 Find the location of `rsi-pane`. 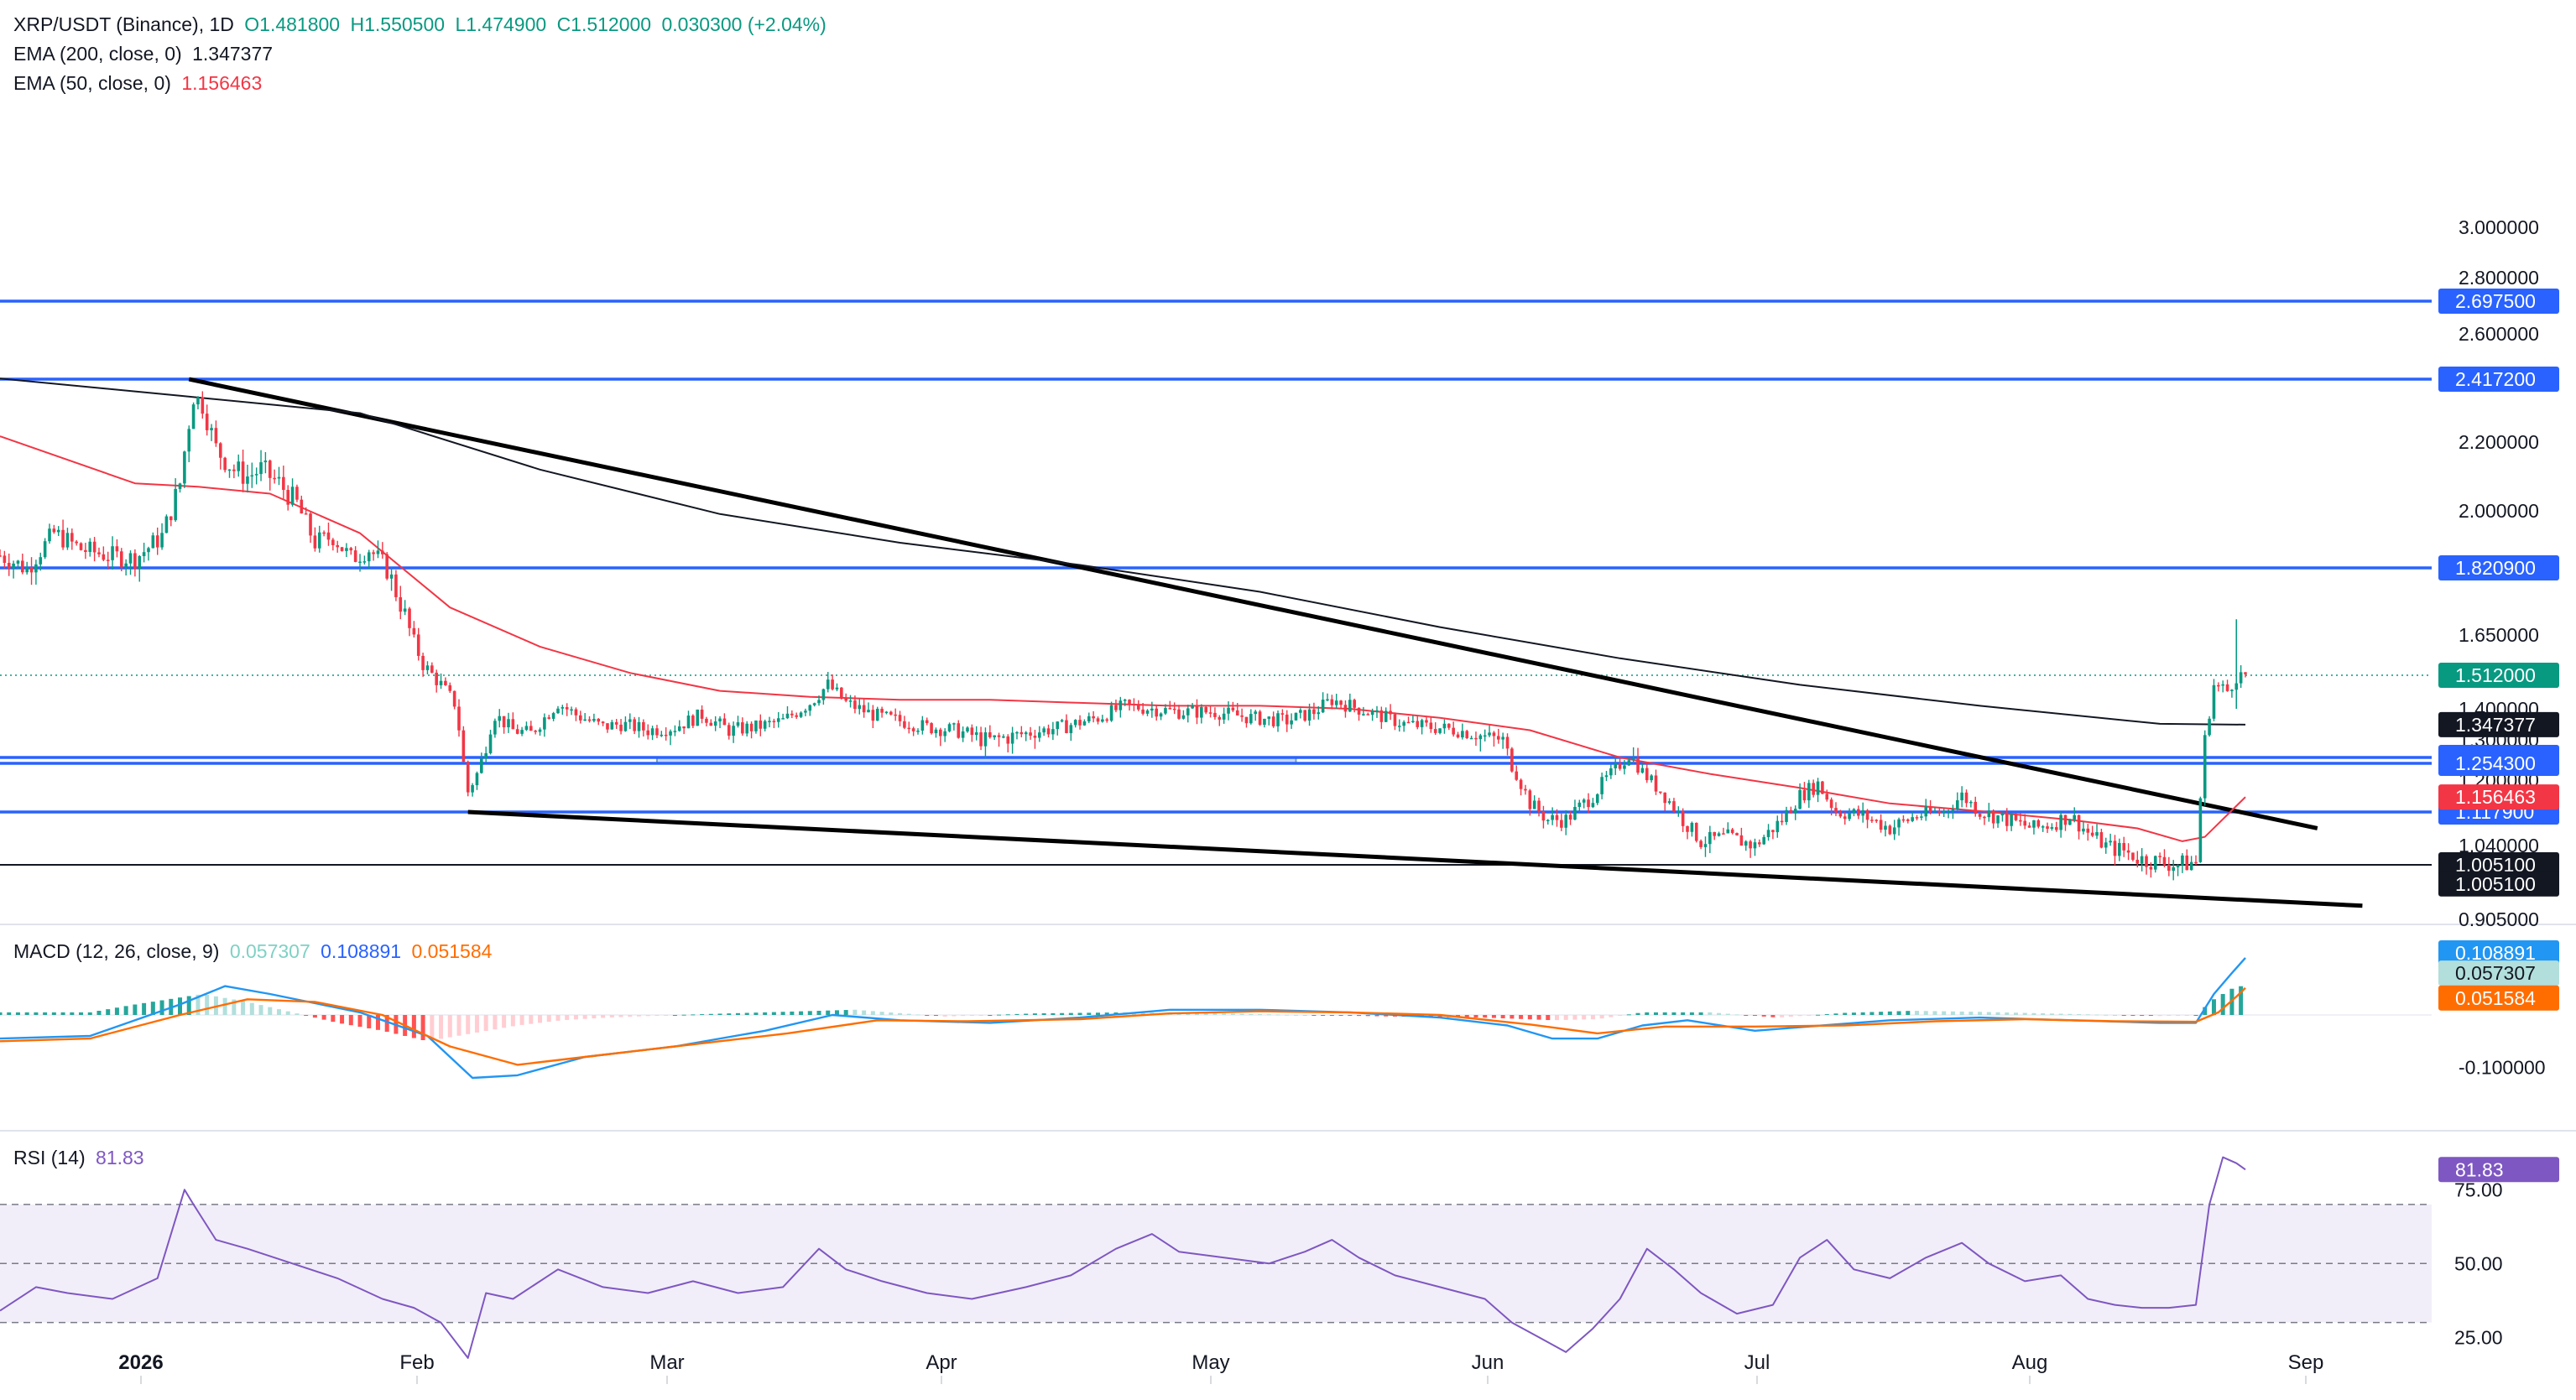

rsi-pane is located at coordinates (1216, 1257).